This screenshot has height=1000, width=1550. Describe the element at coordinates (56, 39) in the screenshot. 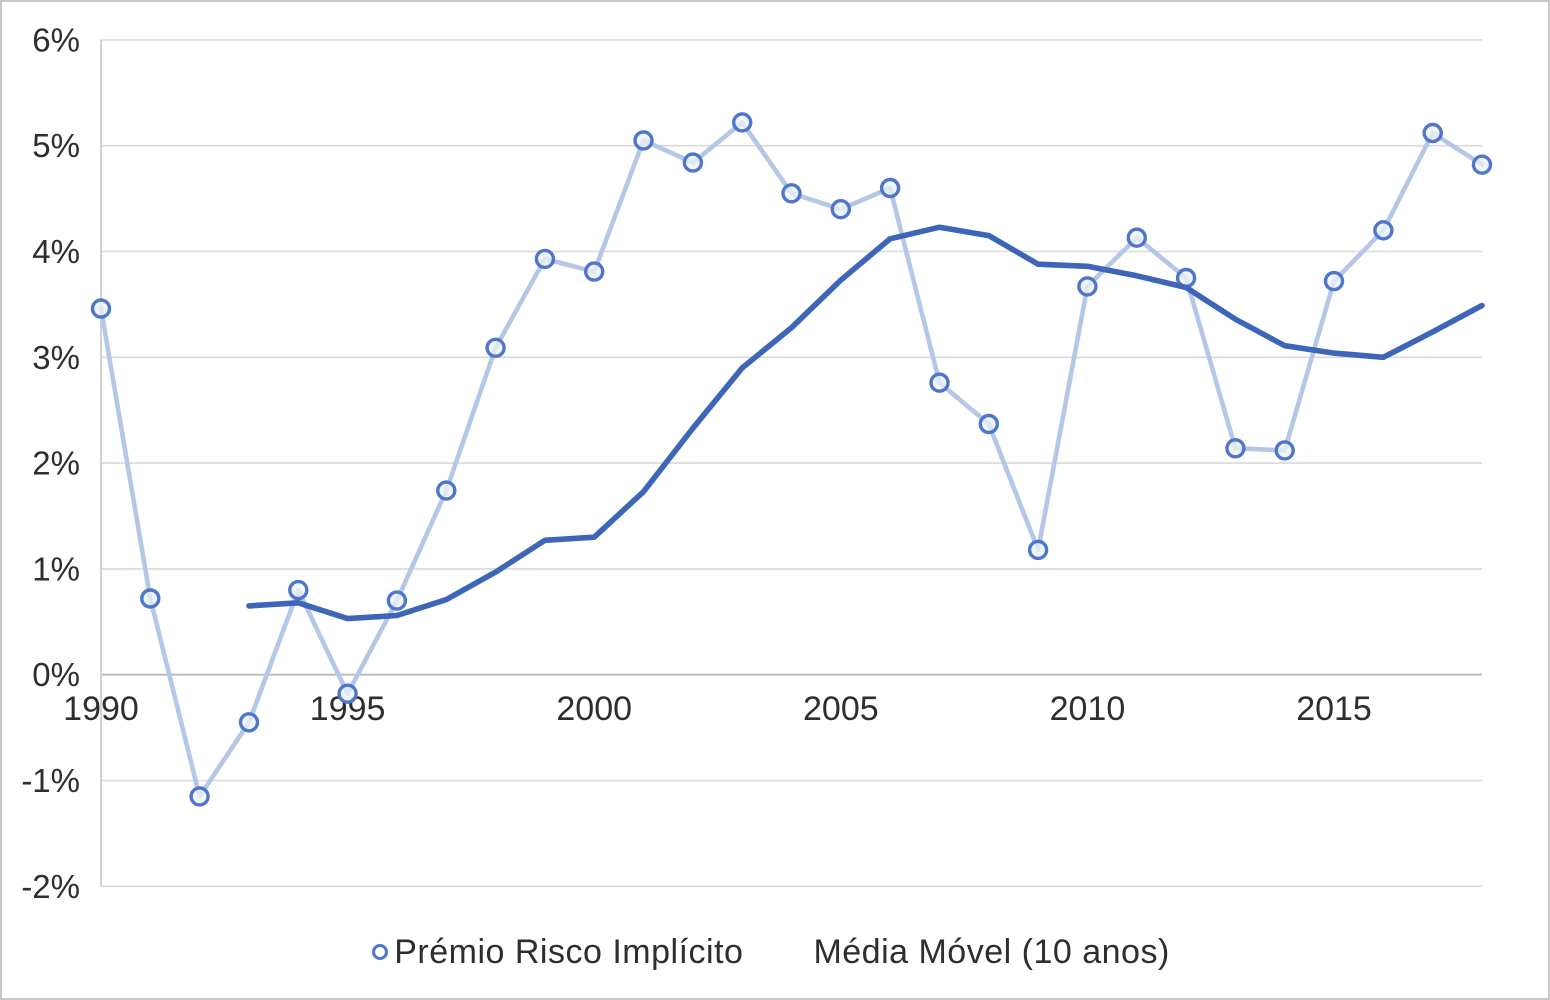

I see `y-tick-label: 6%` at that location.